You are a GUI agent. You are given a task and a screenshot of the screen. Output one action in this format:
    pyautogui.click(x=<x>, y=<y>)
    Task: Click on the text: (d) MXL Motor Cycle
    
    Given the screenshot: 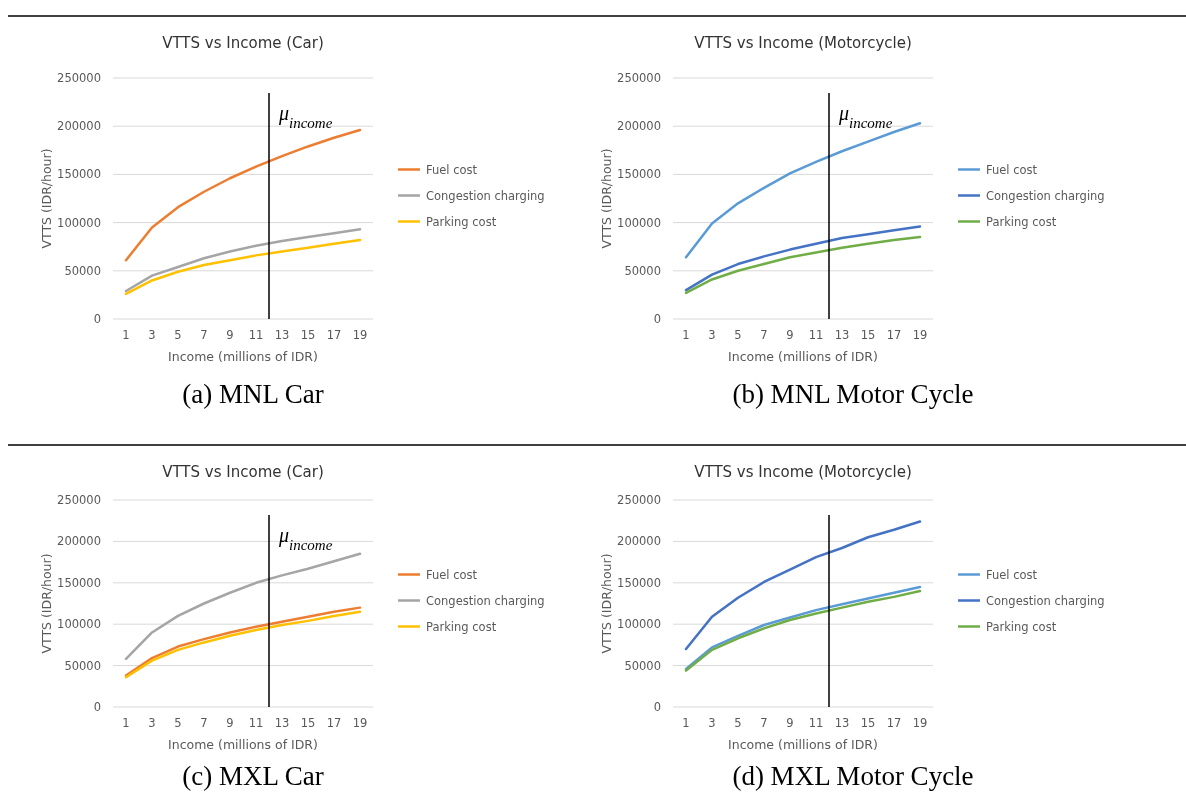 What is the action you would take?
    pyautogui.click(x=853, y=776)
    